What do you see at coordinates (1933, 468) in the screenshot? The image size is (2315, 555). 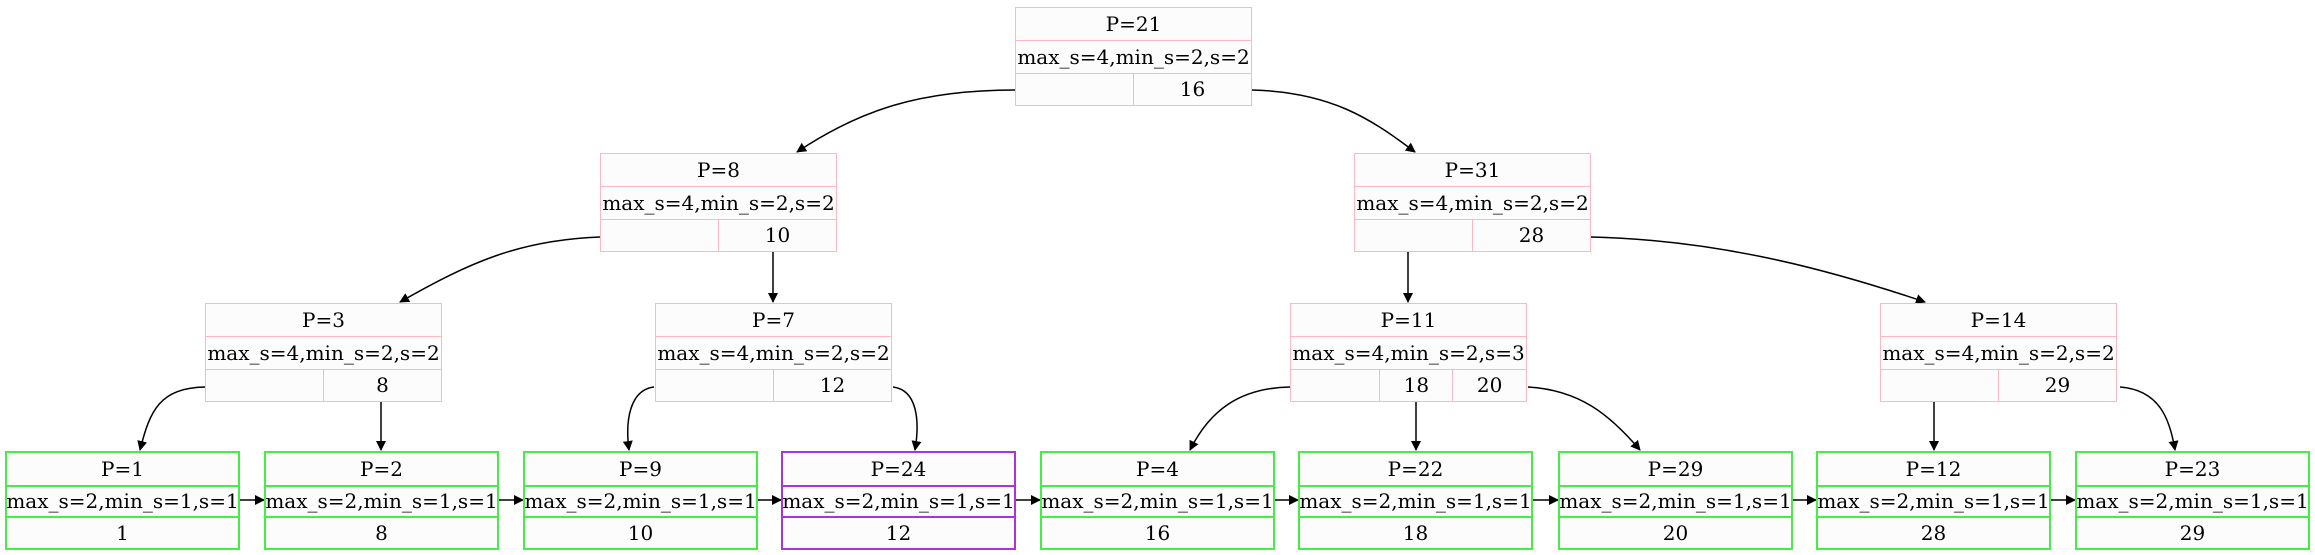 I see `node-title: P=12` at bounding box center [1933, 468].